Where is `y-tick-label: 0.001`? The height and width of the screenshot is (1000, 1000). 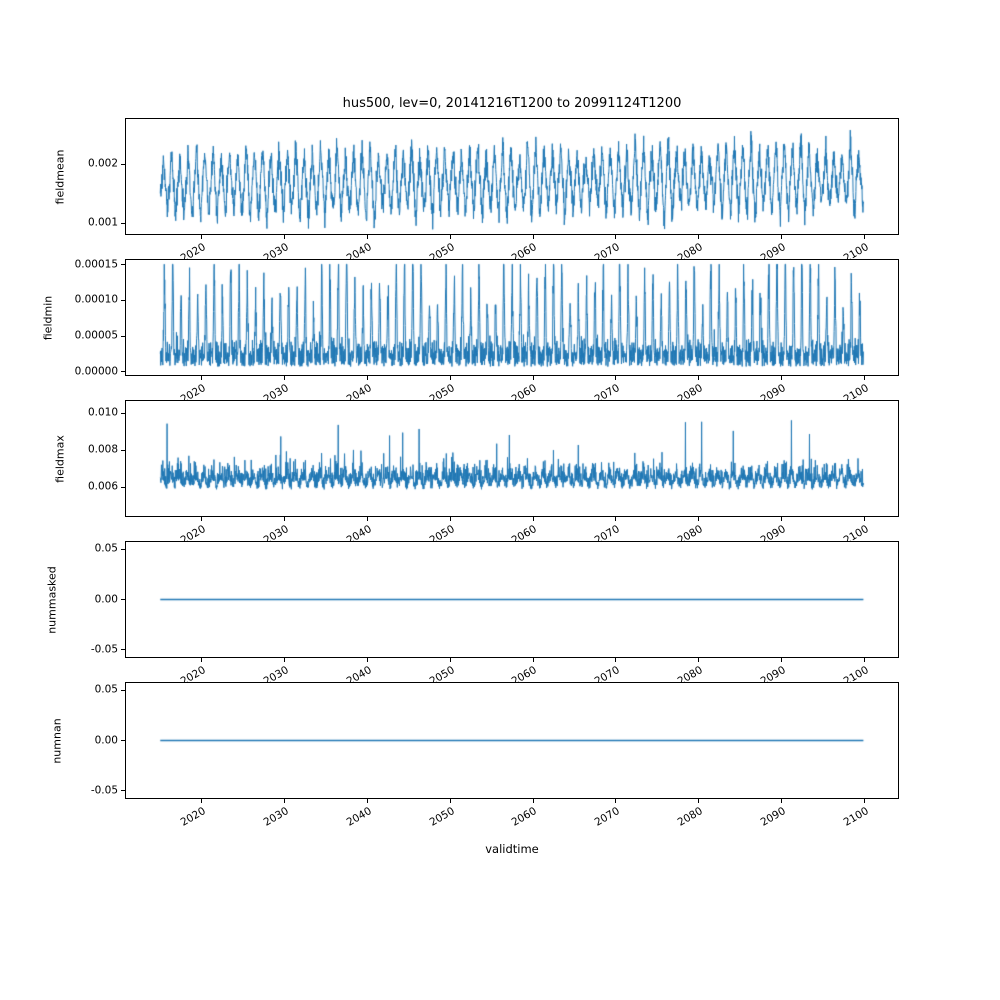 y-tick-label: 0.001 is located at coordinates (102, 222).